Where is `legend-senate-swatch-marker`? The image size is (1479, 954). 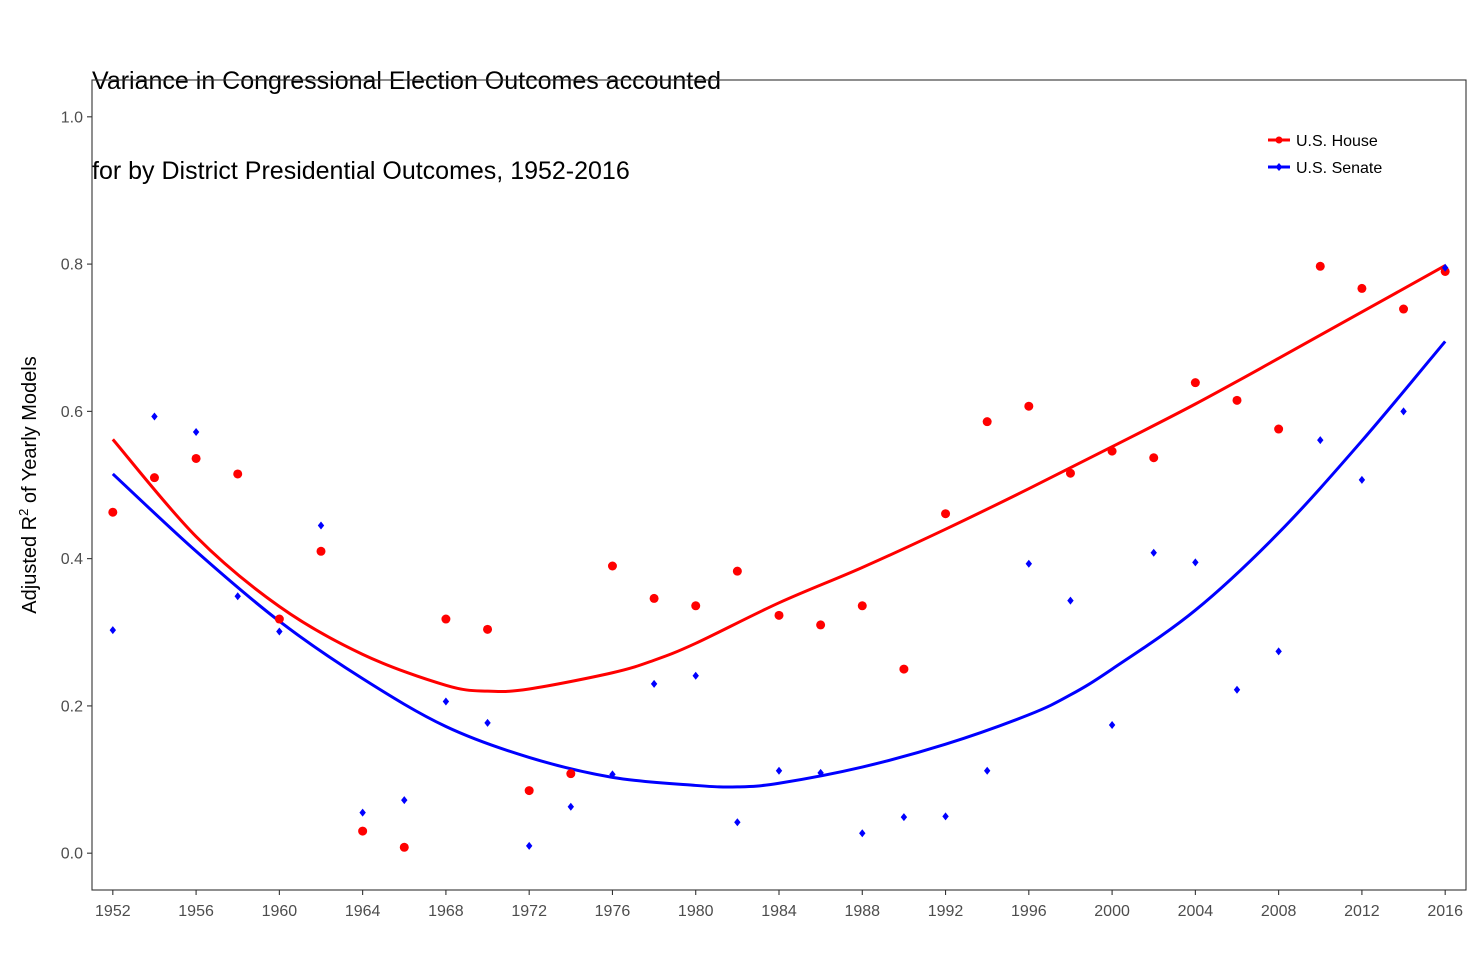 legend-senate-swatch-marker is located at coordinates (1279, 167).